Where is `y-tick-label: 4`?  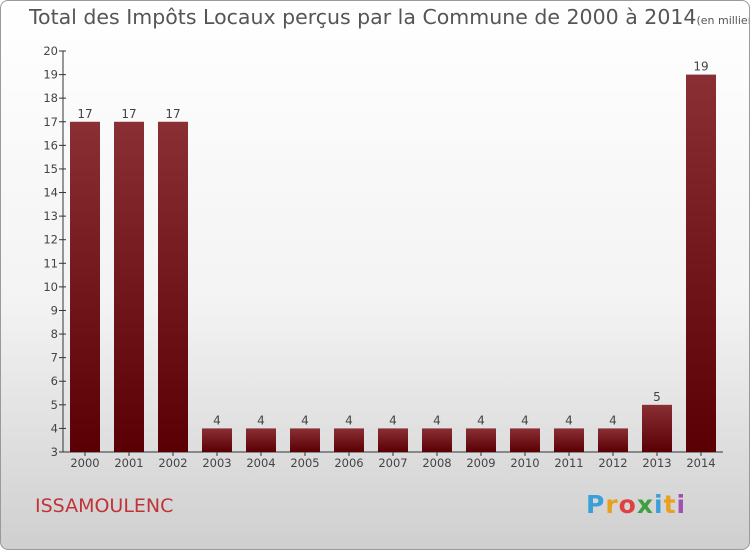
y-tick-label: 4 is located at coordinates (54, 428).